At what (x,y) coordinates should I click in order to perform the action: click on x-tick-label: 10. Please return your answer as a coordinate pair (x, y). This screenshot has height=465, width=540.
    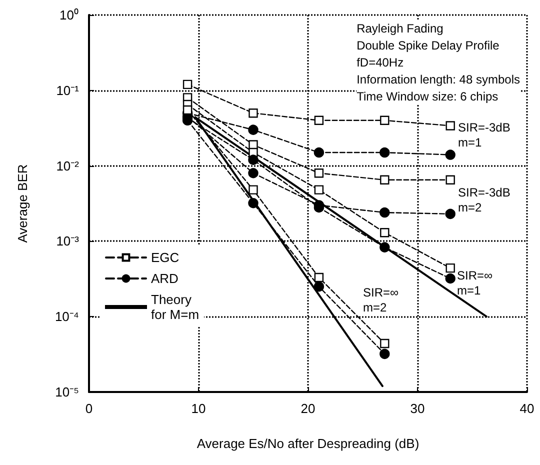
    Looking at the image, I should click on (198, 408).